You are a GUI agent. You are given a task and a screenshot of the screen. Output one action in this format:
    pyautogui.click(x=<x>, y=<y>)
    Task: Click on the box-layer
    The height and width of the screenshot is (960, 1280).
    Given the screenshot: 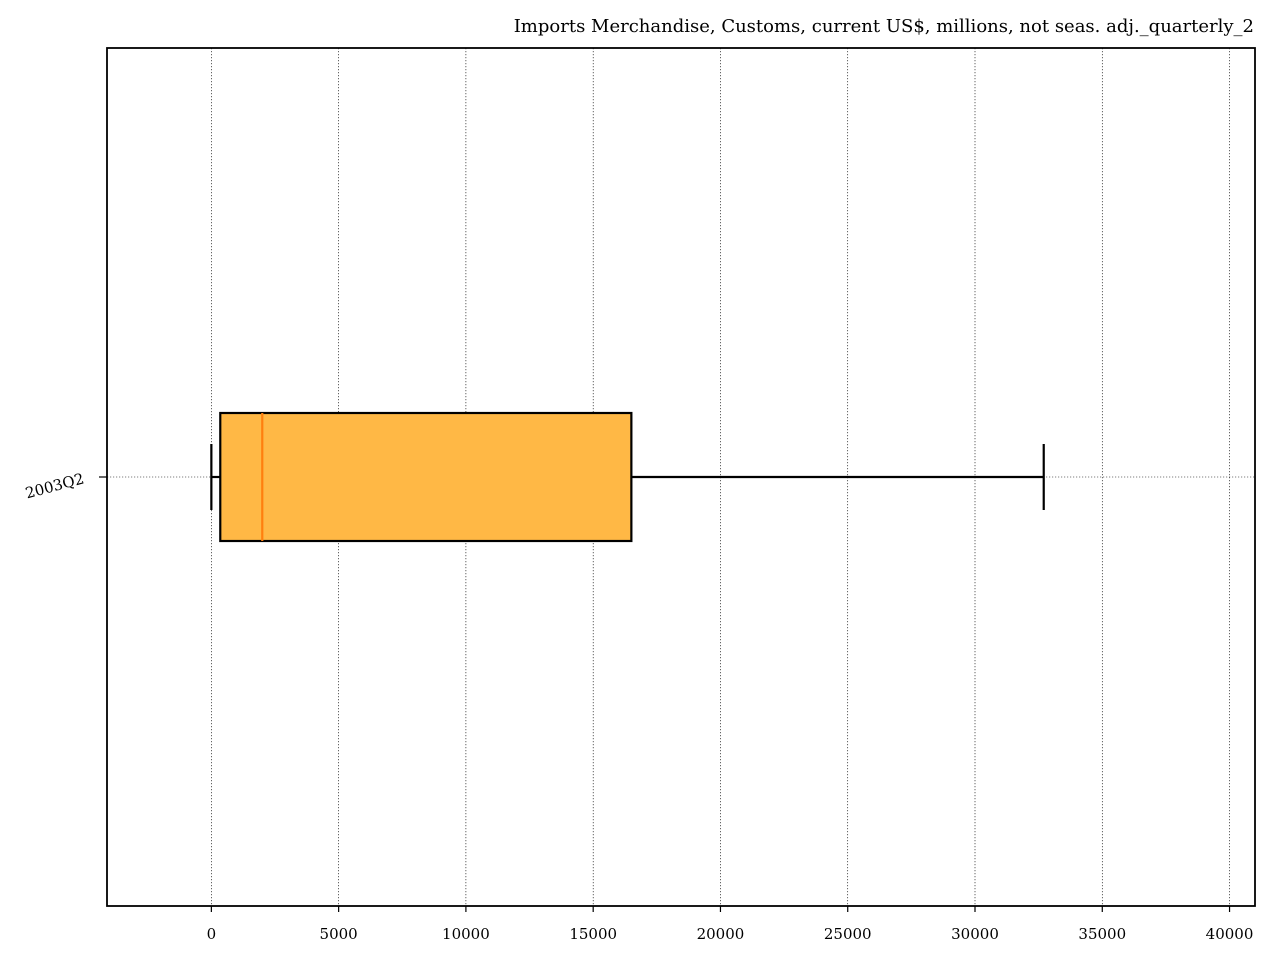 What is the action you would take?
    pyautogui.click(x=627, y=477)
    